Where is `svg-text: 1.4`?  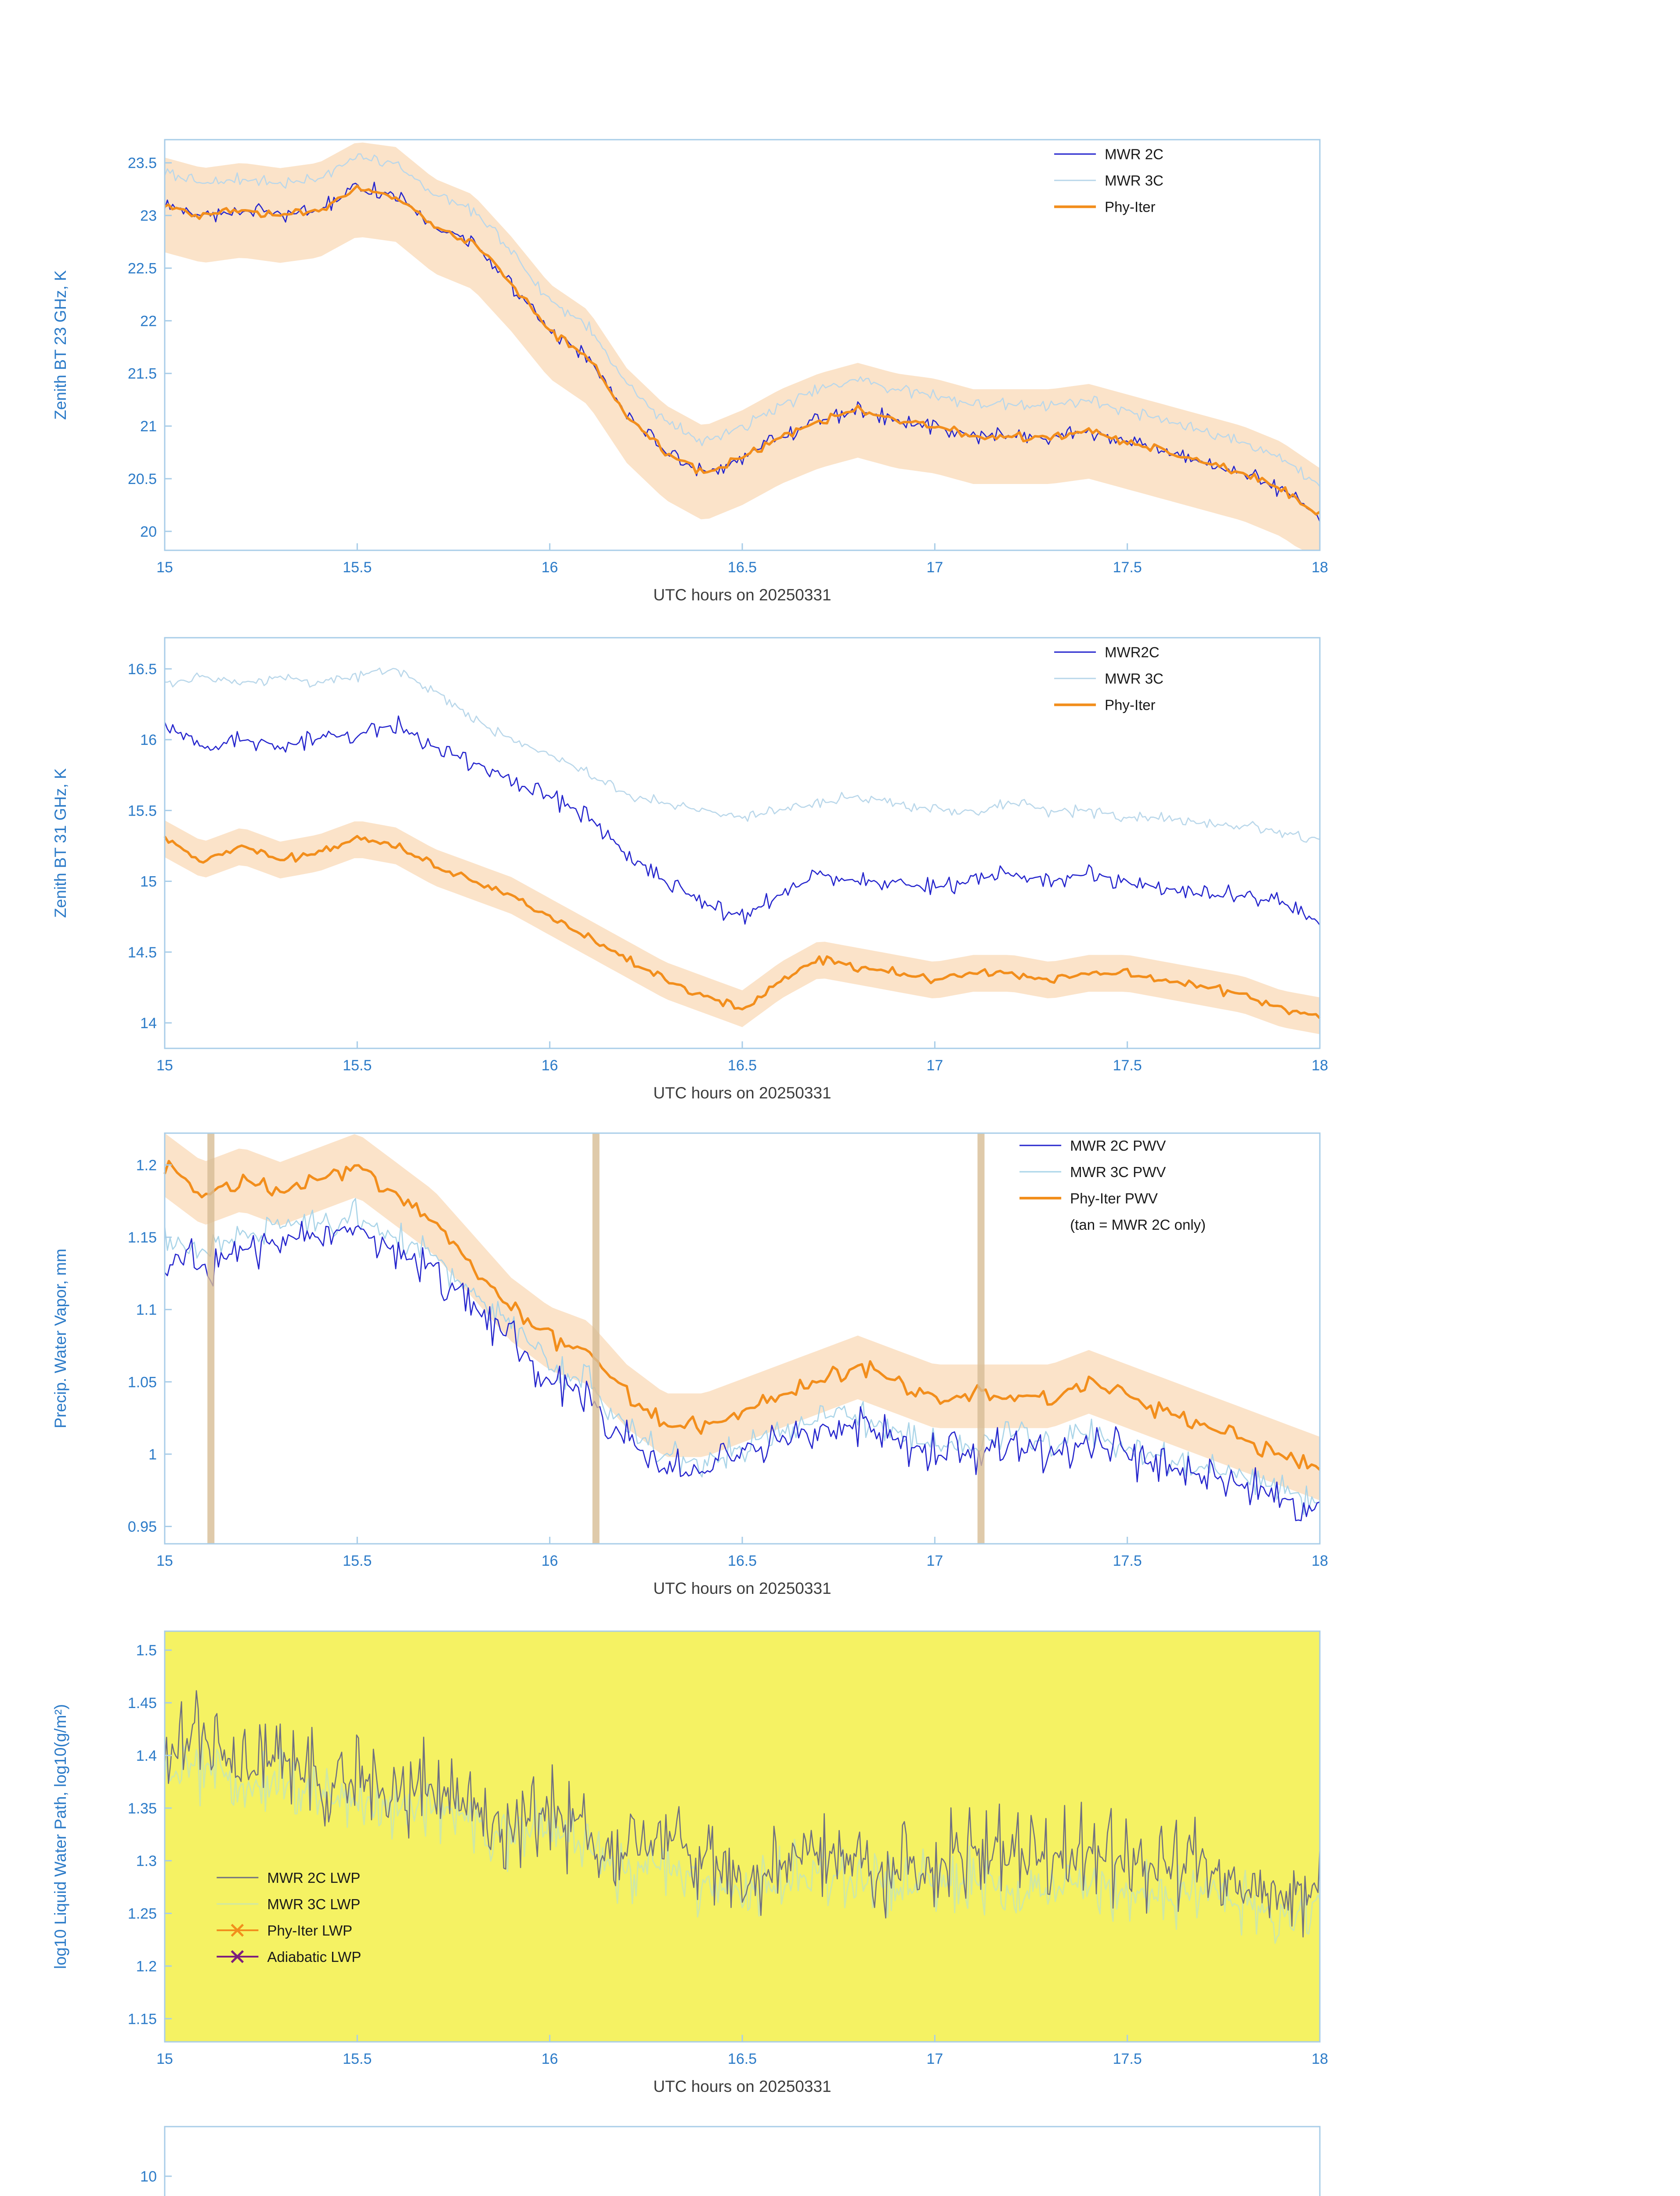
svg-text: 1.4 is located at coordinates (146, 1756).